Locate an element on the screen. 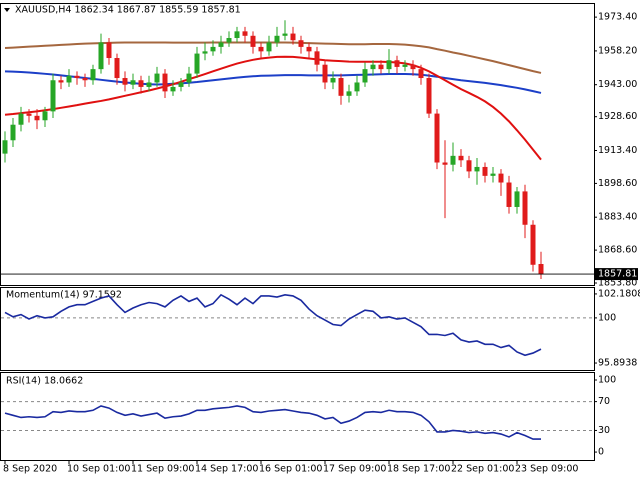 This screenshot has width=640, height=480. y-tick-label: 1883.40 is located at coordinates (617, 217).